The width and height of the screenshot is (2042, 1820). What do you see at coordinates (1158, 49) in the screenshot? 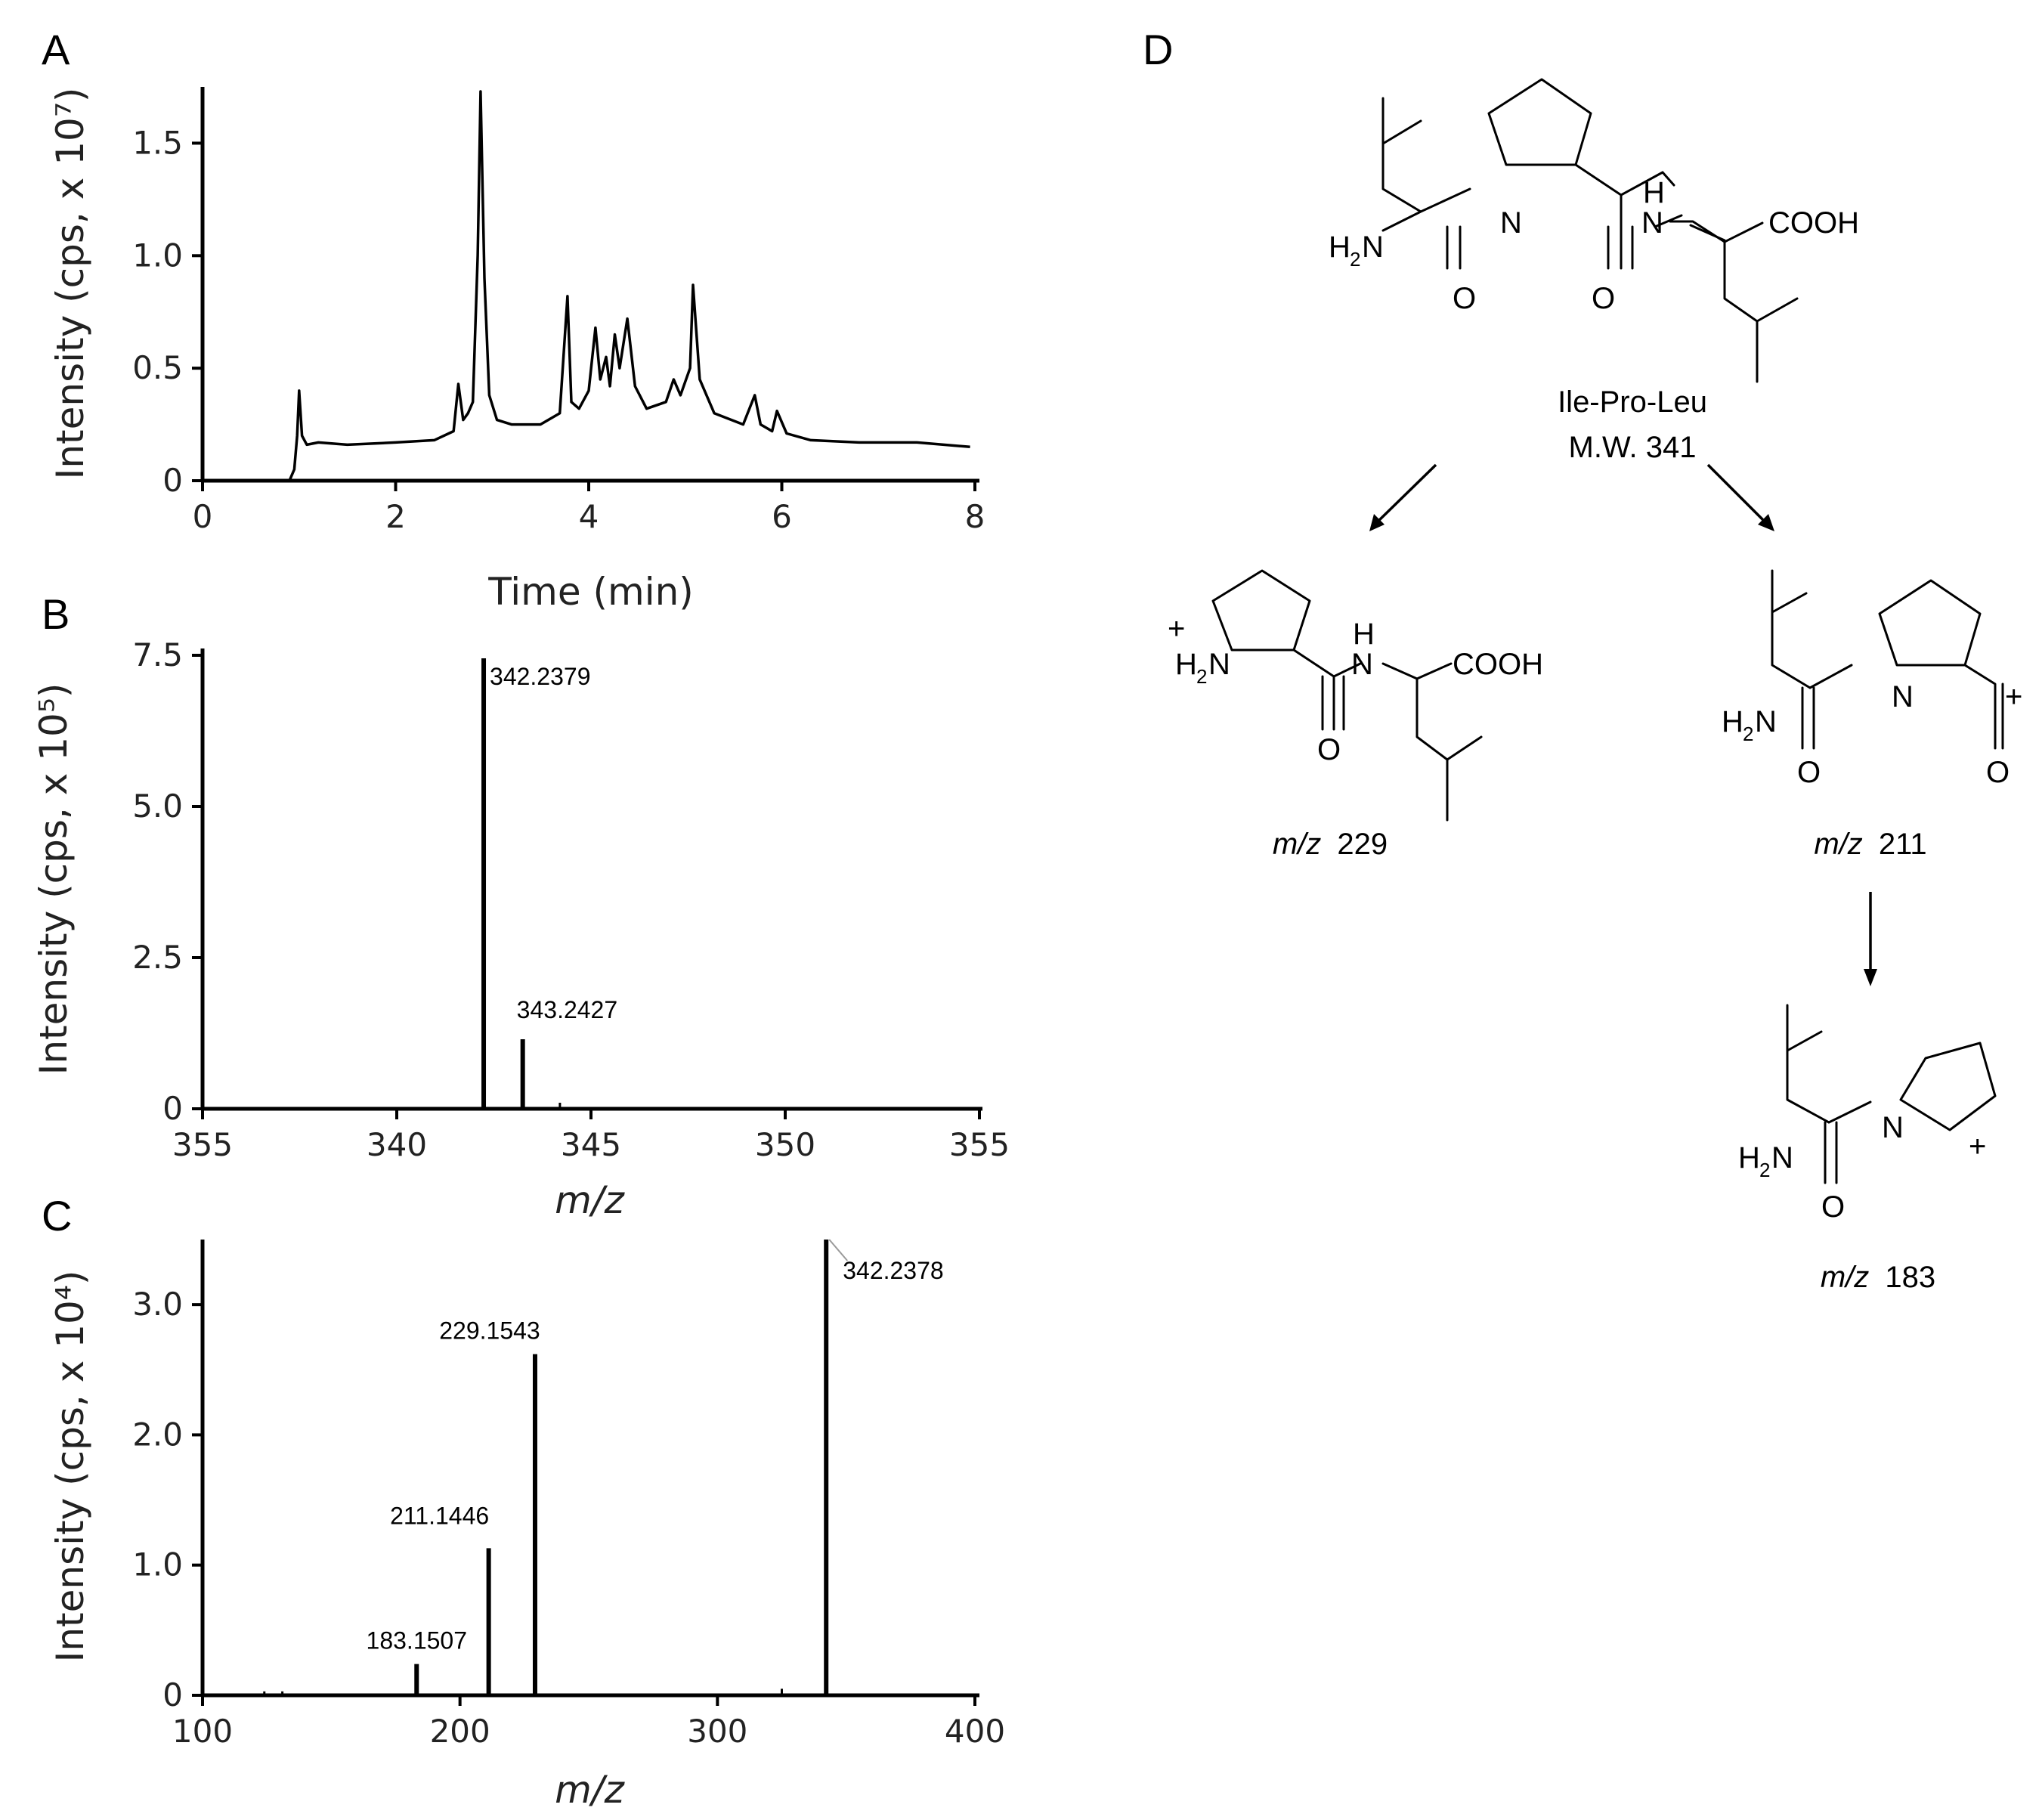
I see `panel-letter-d: D` at bounding box center [1158, 49].